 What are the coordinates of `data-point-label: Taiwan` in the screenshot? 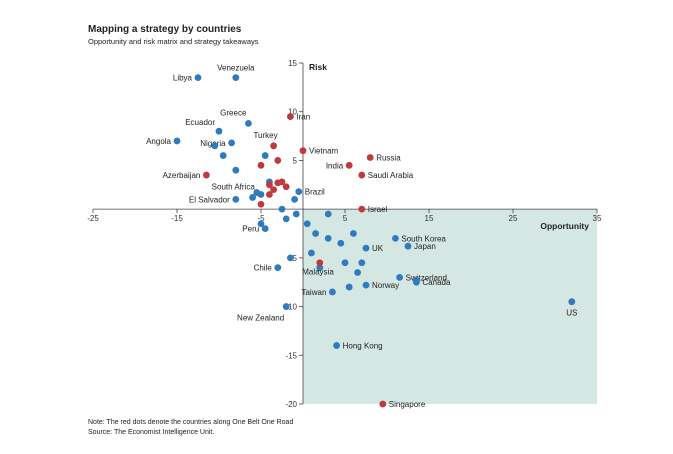 It's located at (313, 292).